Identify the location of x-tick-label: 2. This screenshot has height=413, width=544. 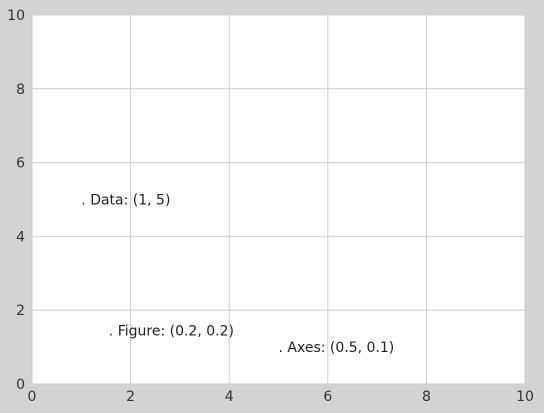
(130, 397).